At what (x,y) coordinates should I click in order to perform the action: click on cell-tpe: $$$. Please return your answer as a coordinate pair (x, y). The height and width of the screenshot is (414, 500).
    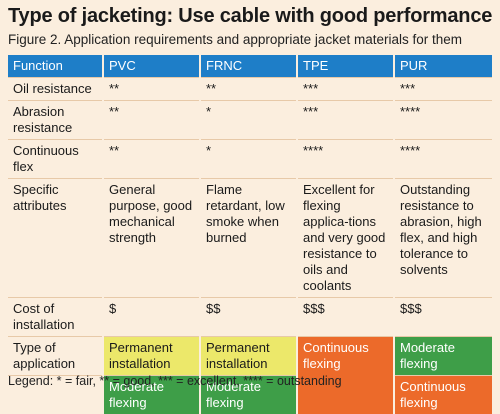
    Looking at the image, I should click on (345, 317).